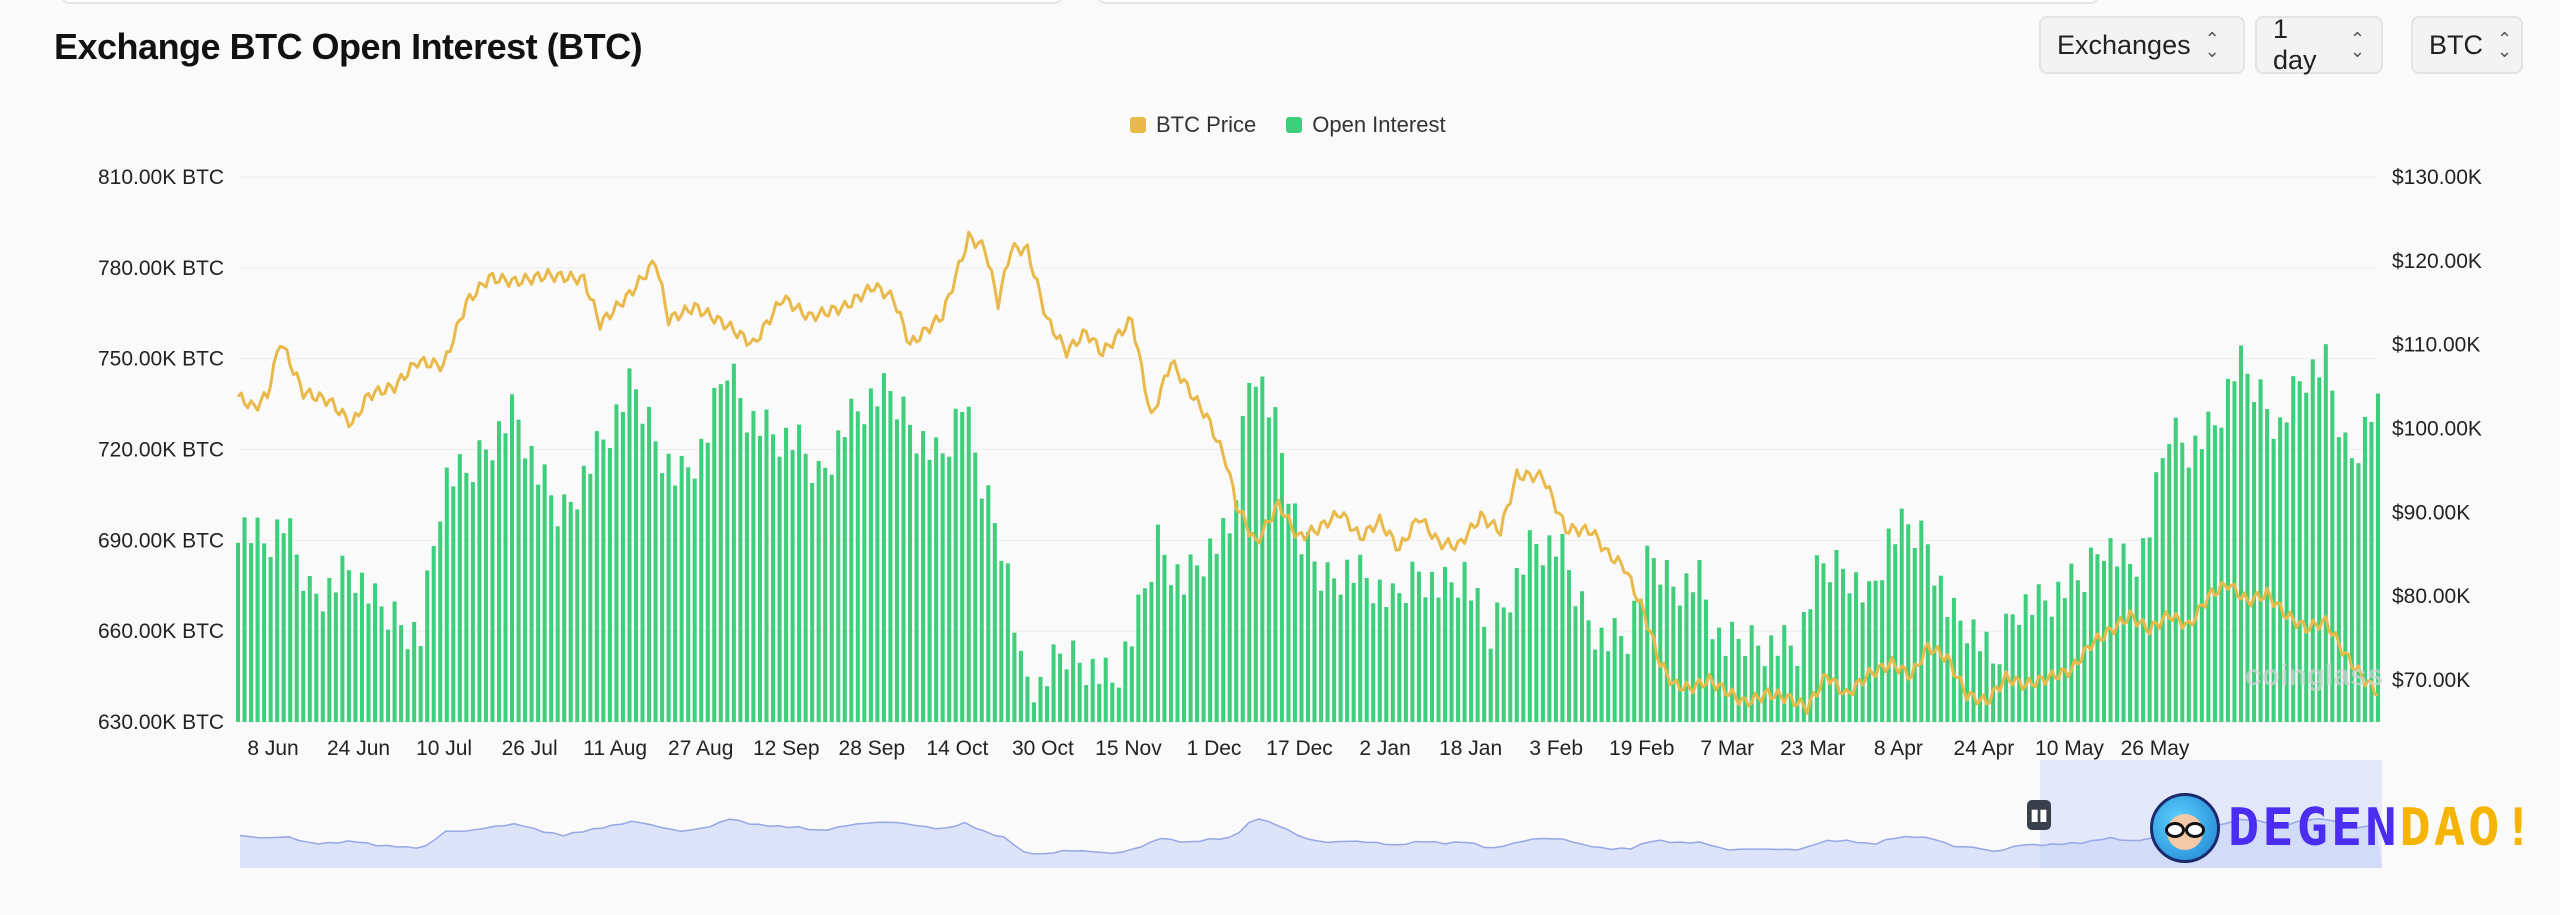 The image size is (2560, 915). I want to click on legend-item-open-interest: Open Interest, so click(1366, 125).